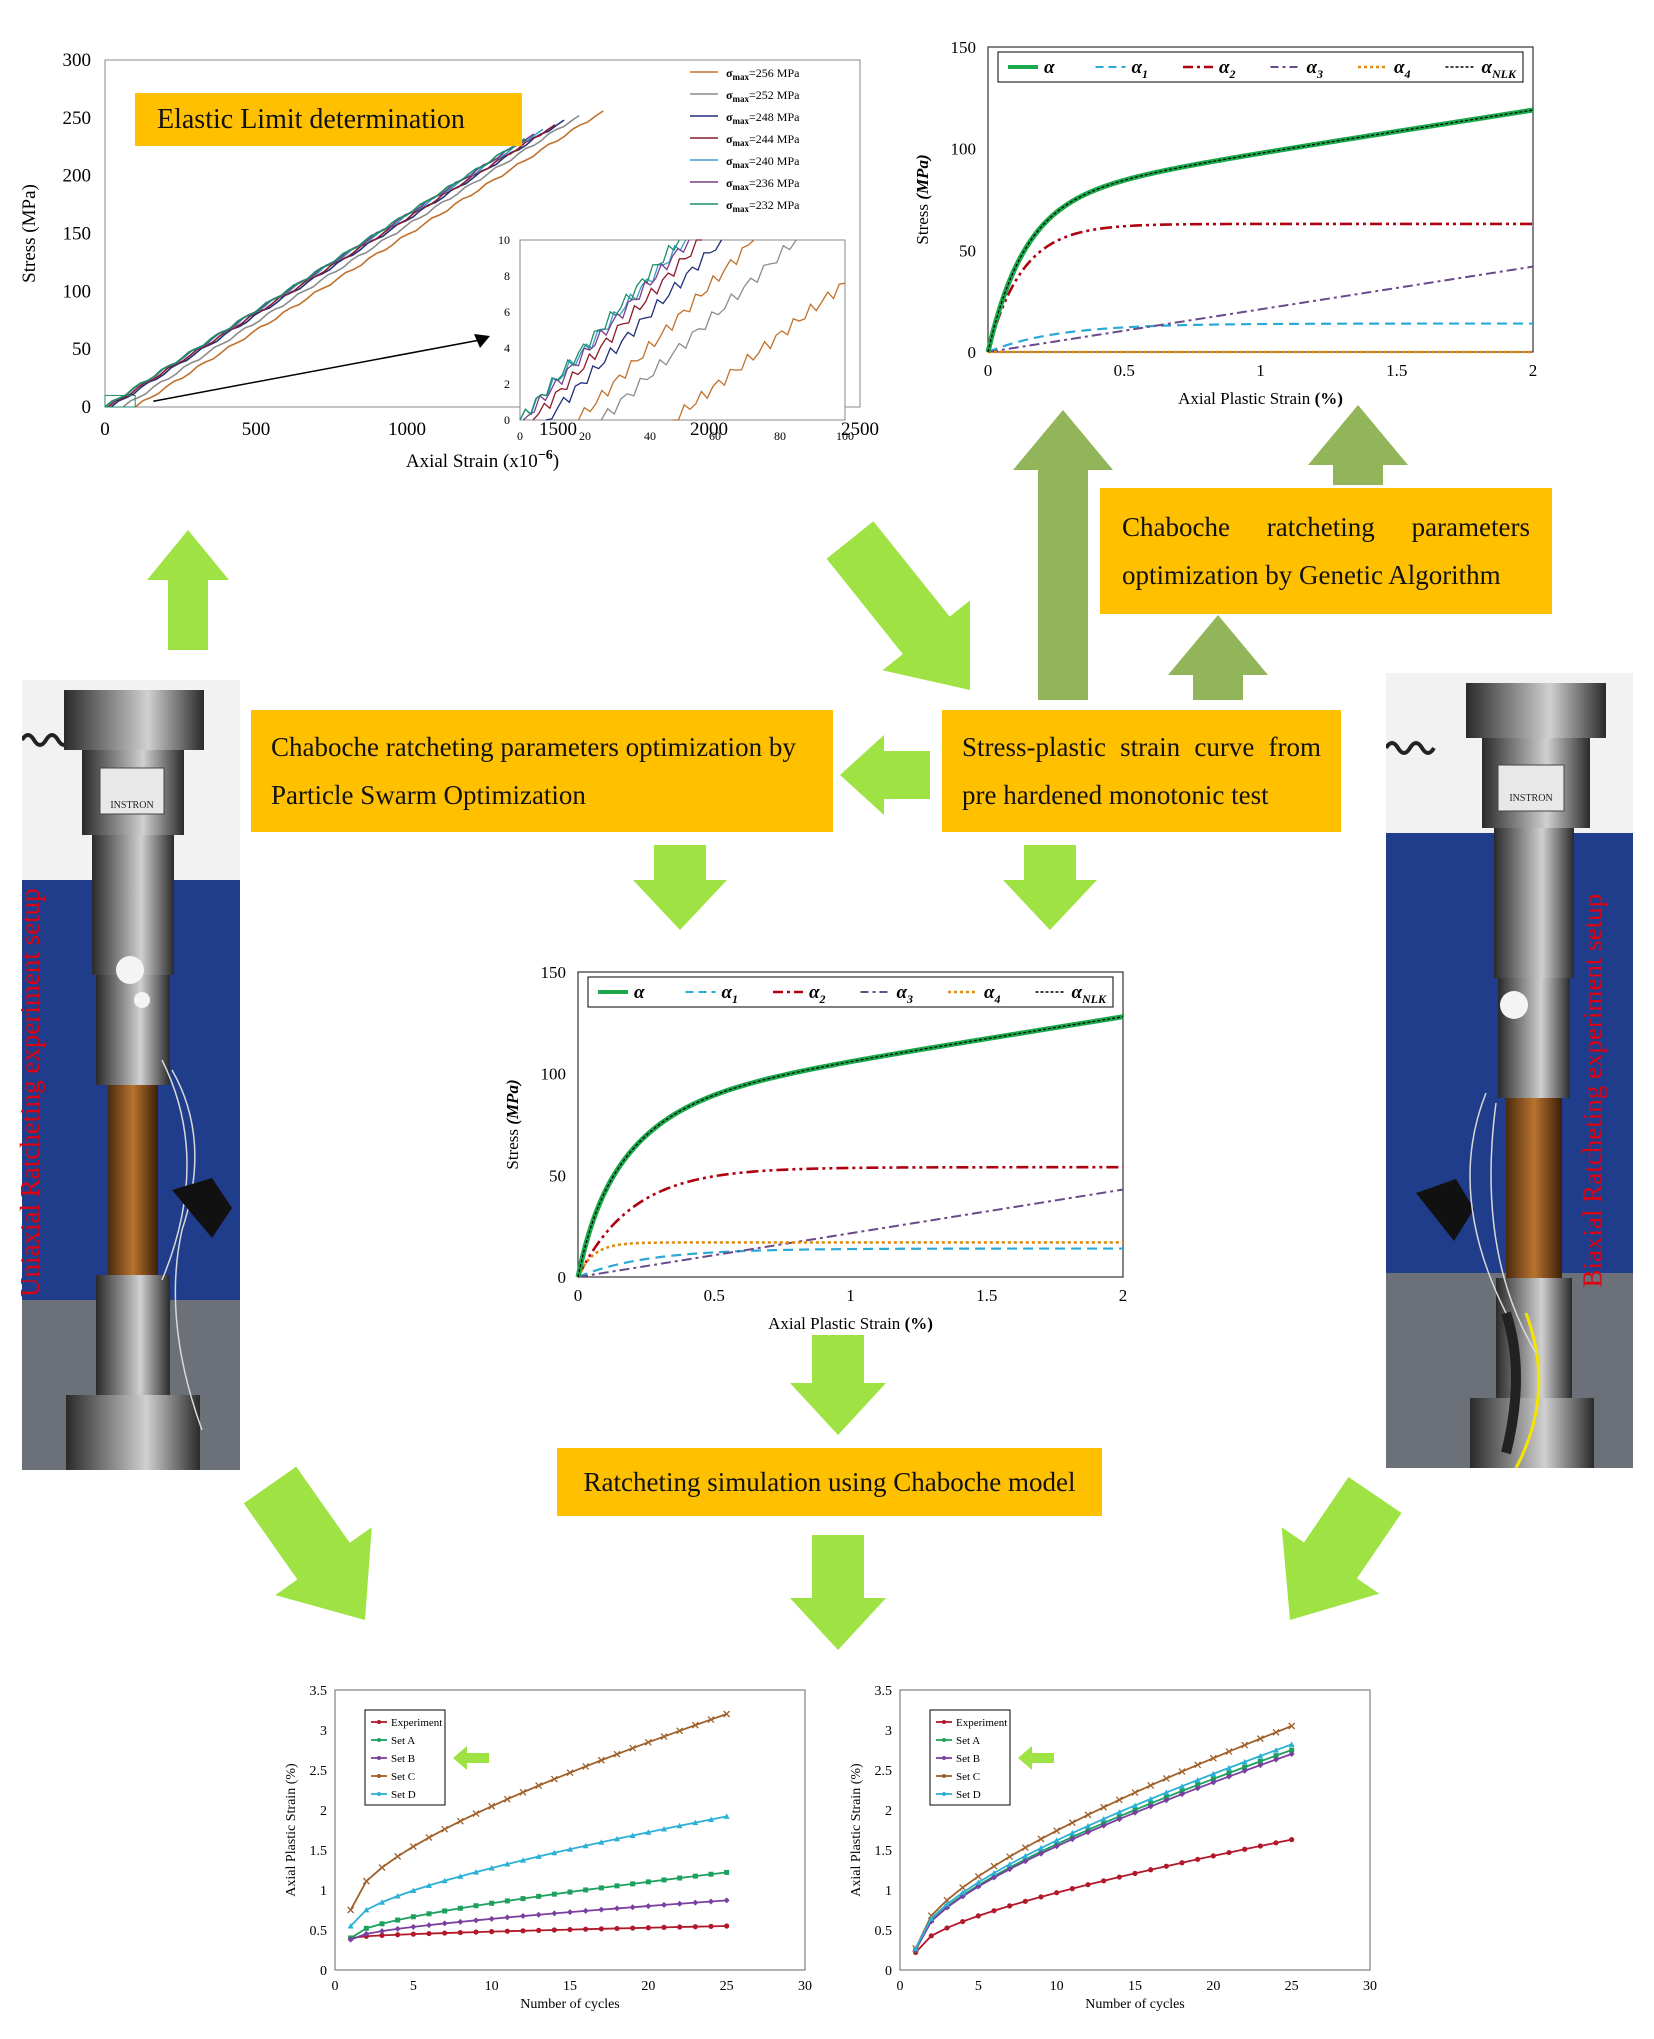 This screenshot has height=2039, width=1654. Describe the element at coordinates (763, 96) in the screenshot. I see `legend-entry: σmax=252 MPa` at that location.